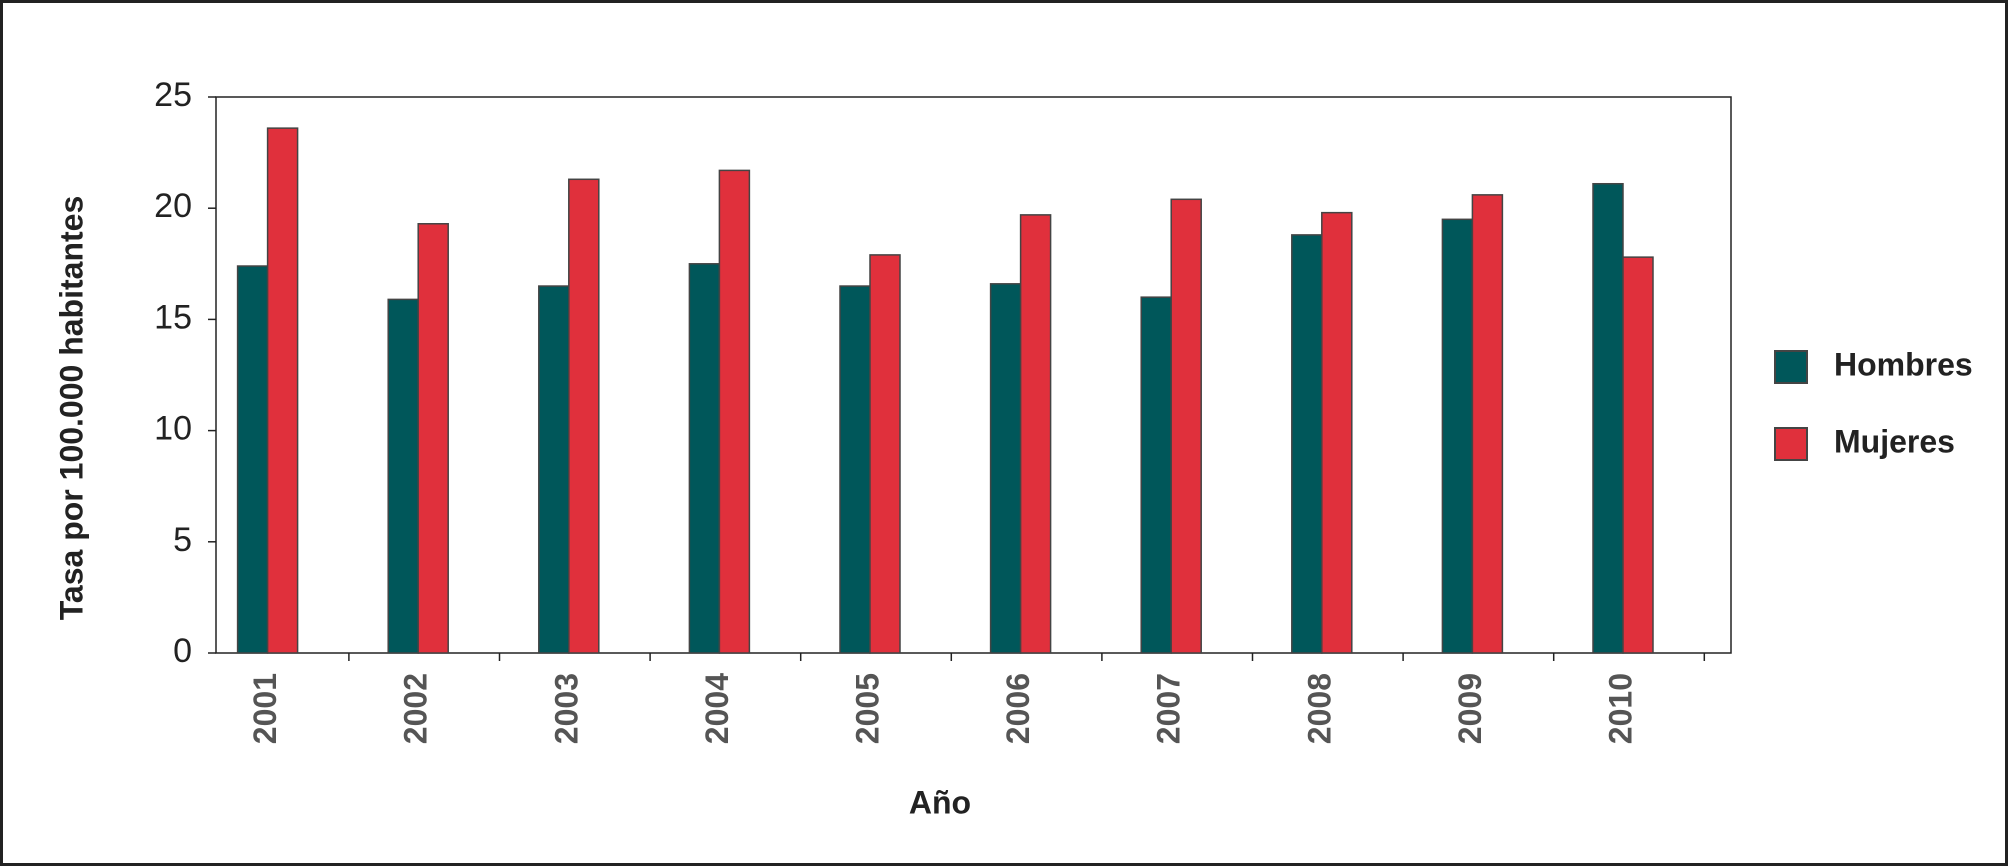 The height and width of the screenshot is (866, 2008). Describe the element at coordinates (173, 429) in the screenshot. I see `y-tick-label: 10` at that location.